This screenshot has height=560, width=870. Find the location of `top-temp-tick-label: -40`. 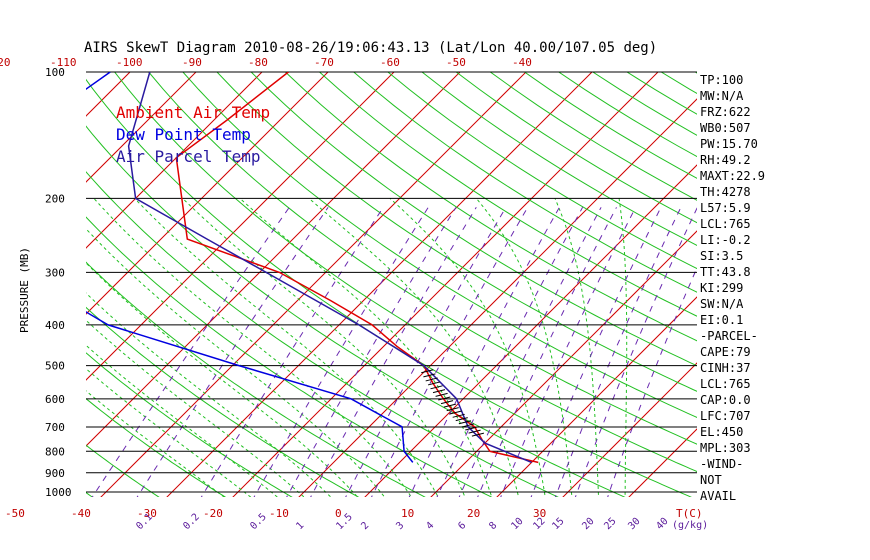

top-temp-tick-label: -40 is located at coordinates (522, 62).